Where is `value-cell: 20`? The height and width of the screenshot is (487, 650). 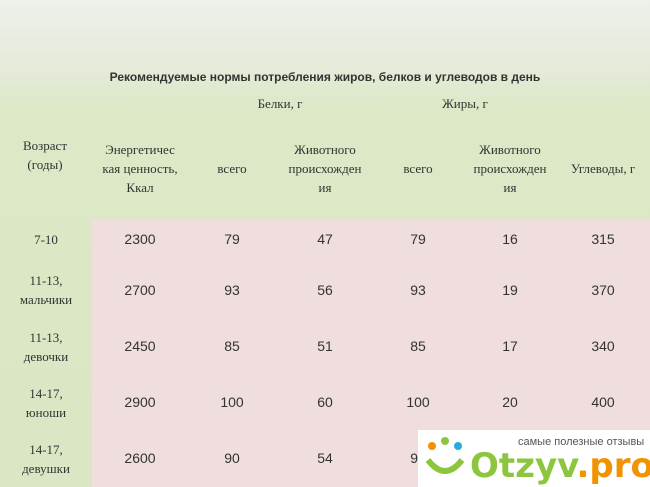 value-cell: 20 is located at coordinates (510, 402).